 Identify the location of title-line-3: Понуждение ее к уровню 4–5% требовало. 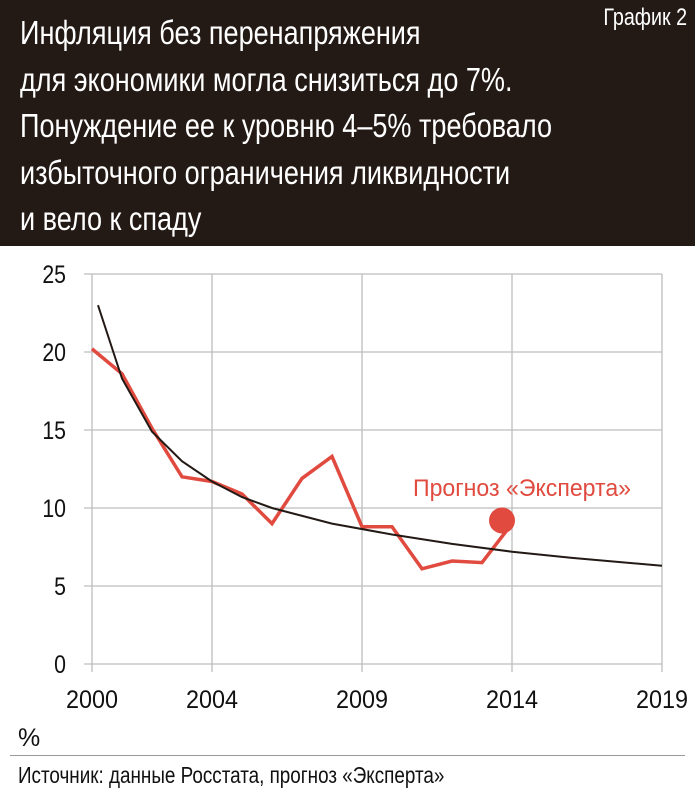
(286, 125).